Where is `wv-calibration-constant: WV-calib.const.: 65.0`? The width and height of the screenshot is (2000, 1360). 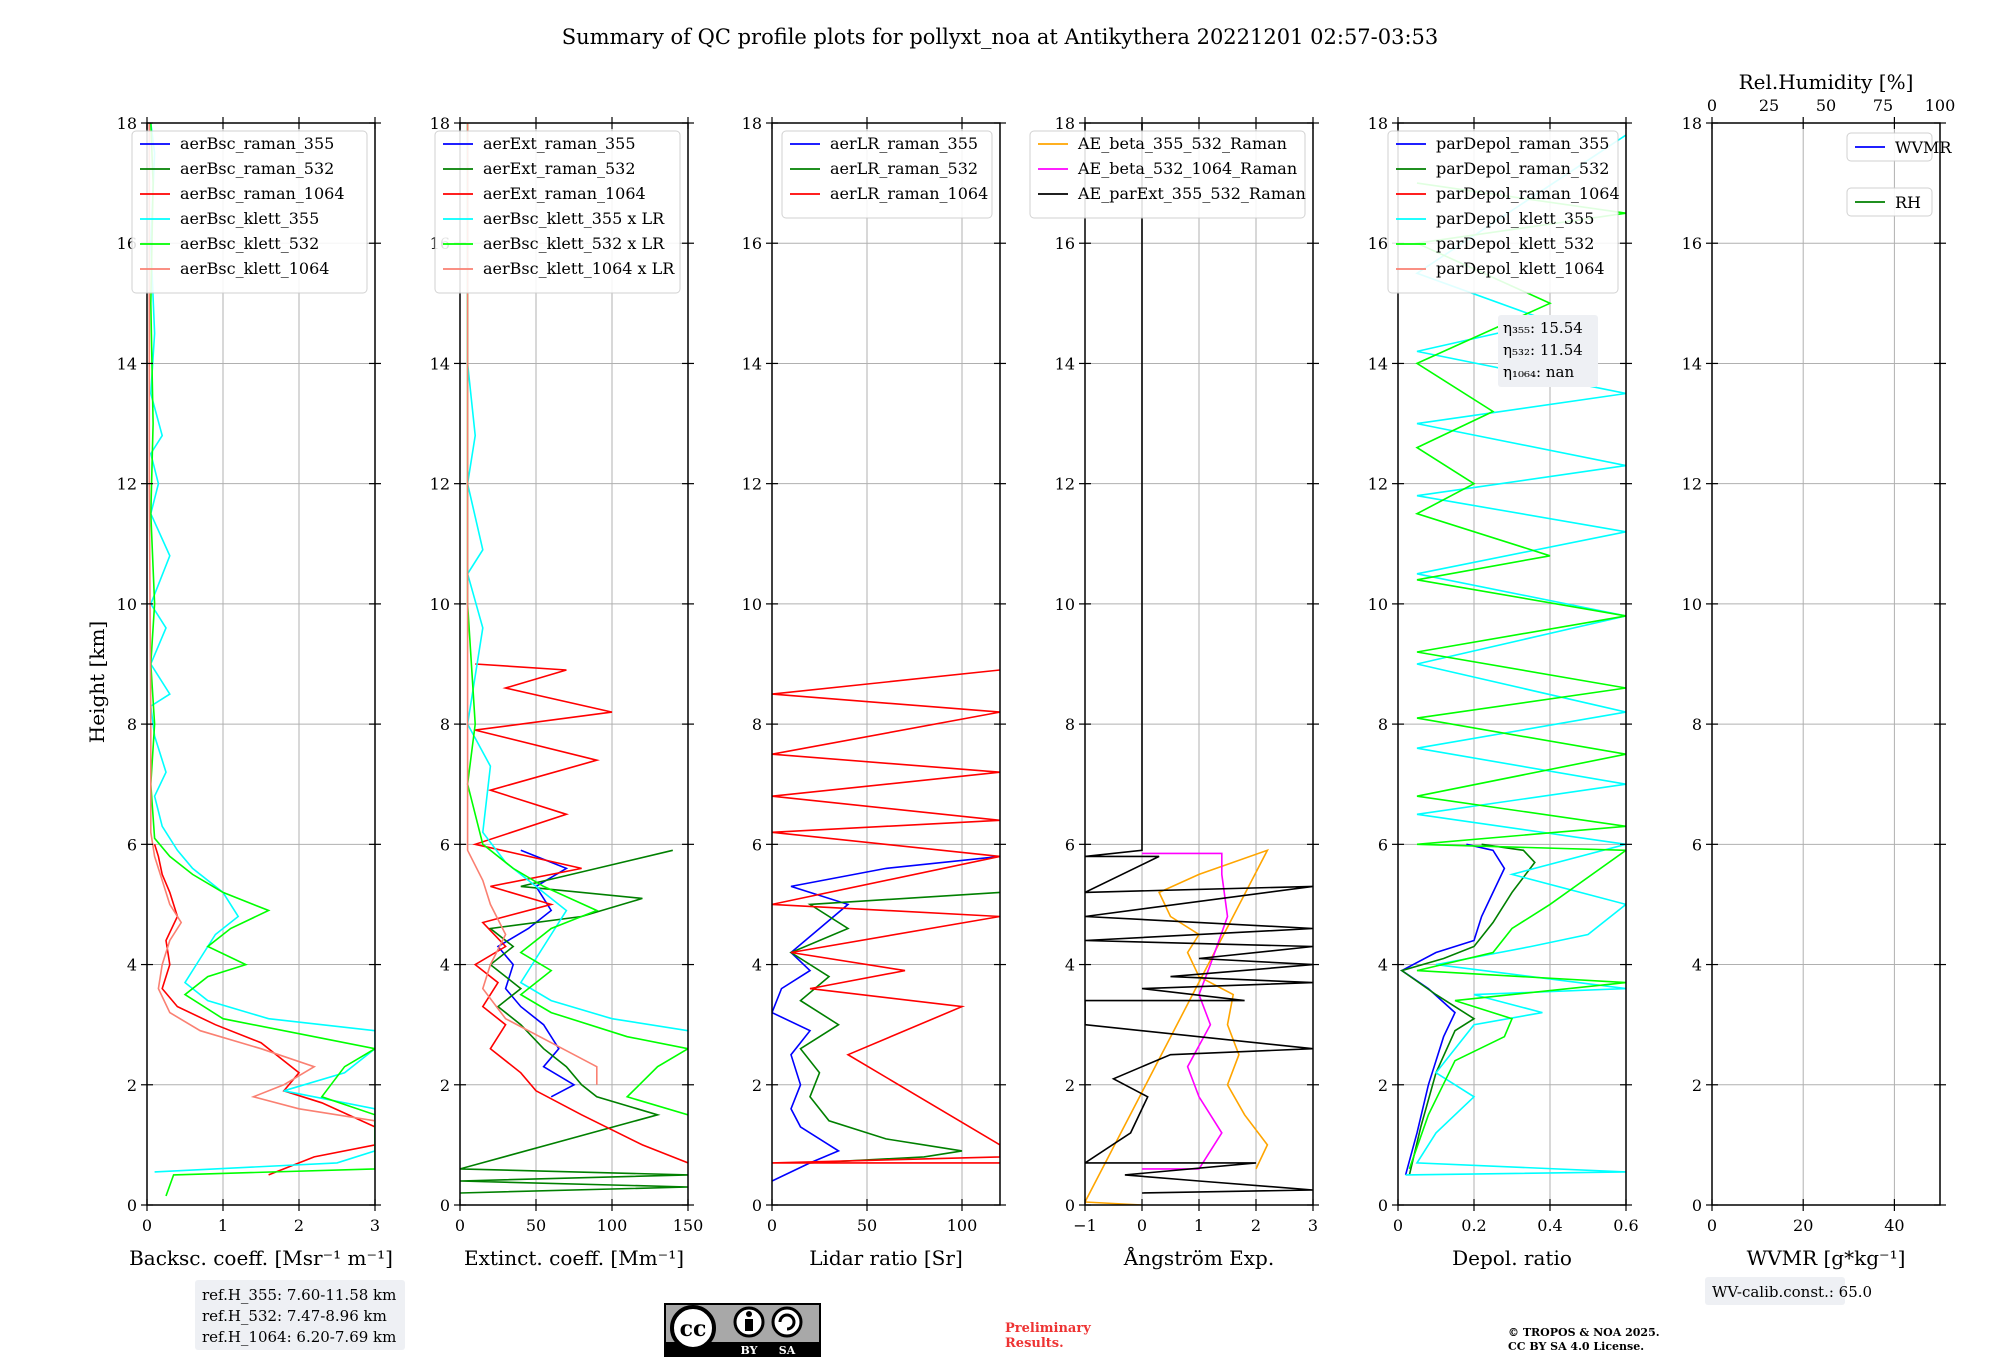
wv-calibration-constant: WV-calib.const.: 65.0 is located at coordinates (1792, 1292).